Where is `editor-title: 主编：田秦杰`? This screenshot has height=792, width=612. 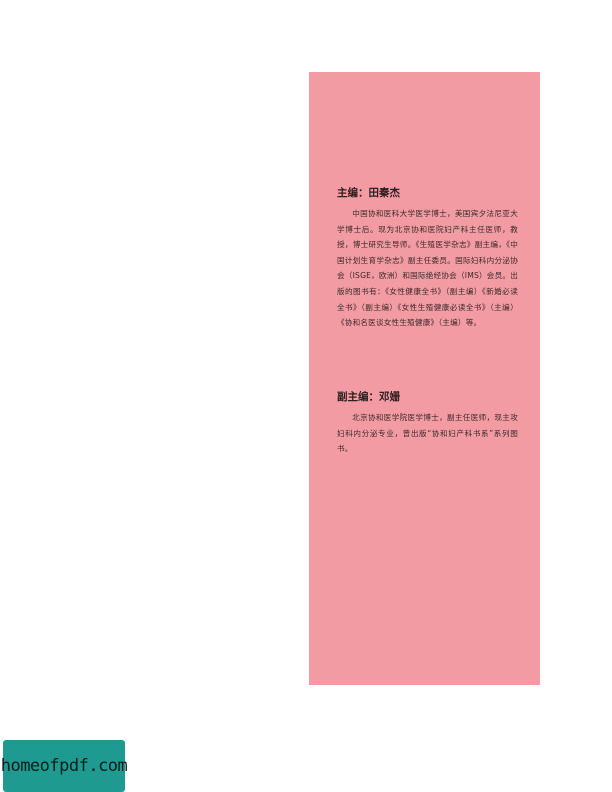 editor-title: 主编：田秦杰 is located at coordinates (368, 193).